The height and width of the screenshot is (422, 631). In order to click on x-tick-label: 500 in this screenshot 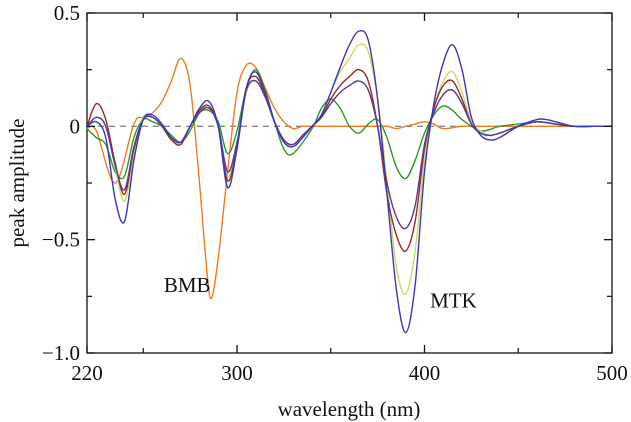, I will do `click(612, 373)`.